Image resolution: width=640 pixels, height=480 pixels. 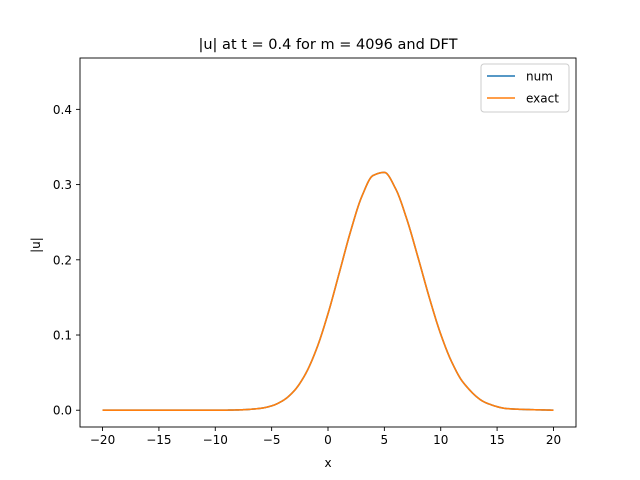 What do you see at coordinates (62, 336) in the screenshot?
I see `y-tick-label: 0.1` at bounding box center [62, 336].